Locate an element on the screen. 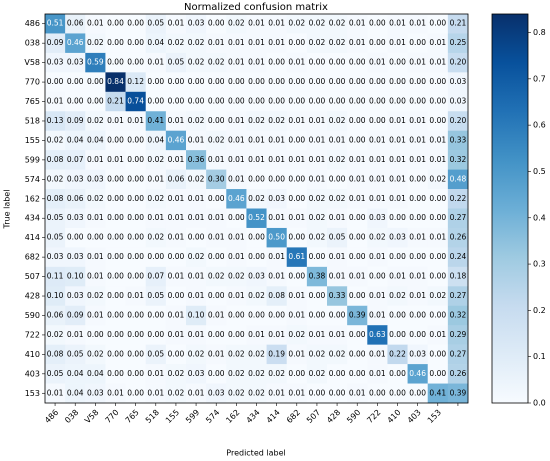 The height and width of the screenshot is (461, 550). cell-label: 0.41 is located at coordinates (155, 120).